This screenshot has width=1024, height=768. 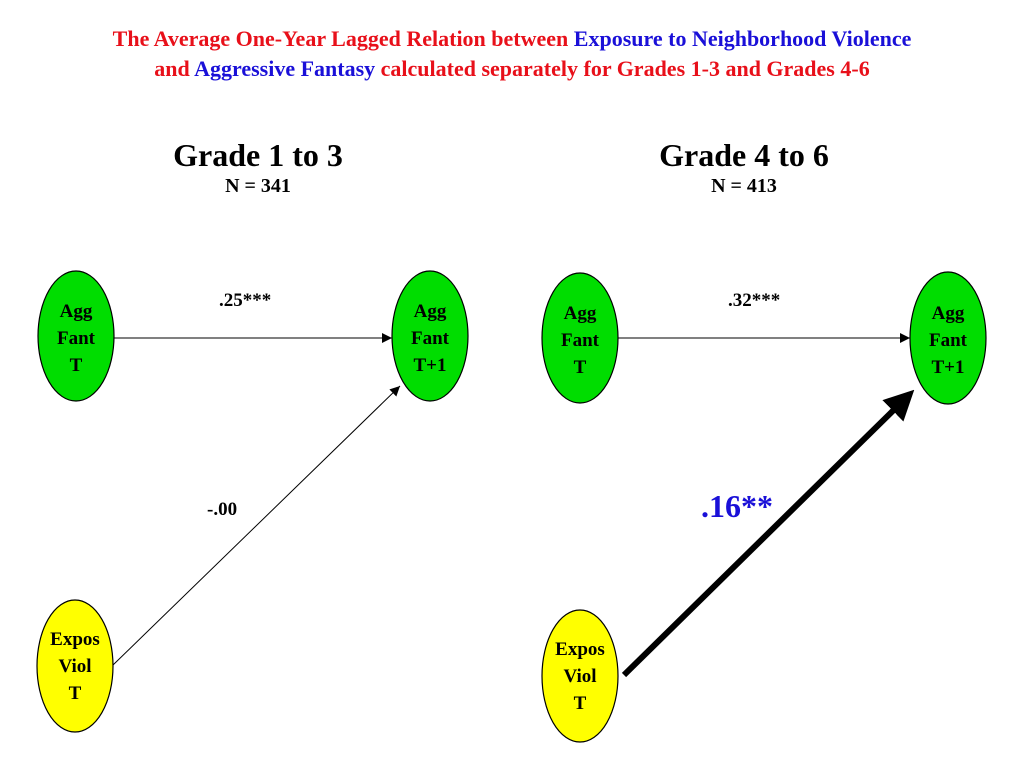 I want to click on right-agg-fant-t-label: Agg Fant T, so click(x=580, y=340).